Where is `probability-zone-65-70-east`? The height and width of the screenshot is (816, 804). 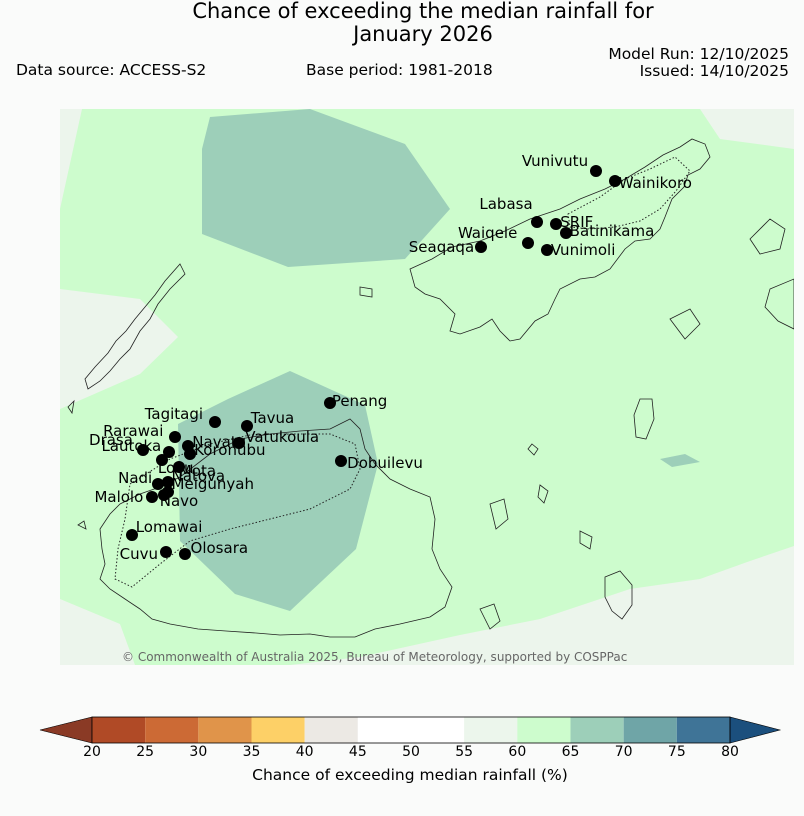 probability-zone-65-70-east is located at coordinates (680, 460).